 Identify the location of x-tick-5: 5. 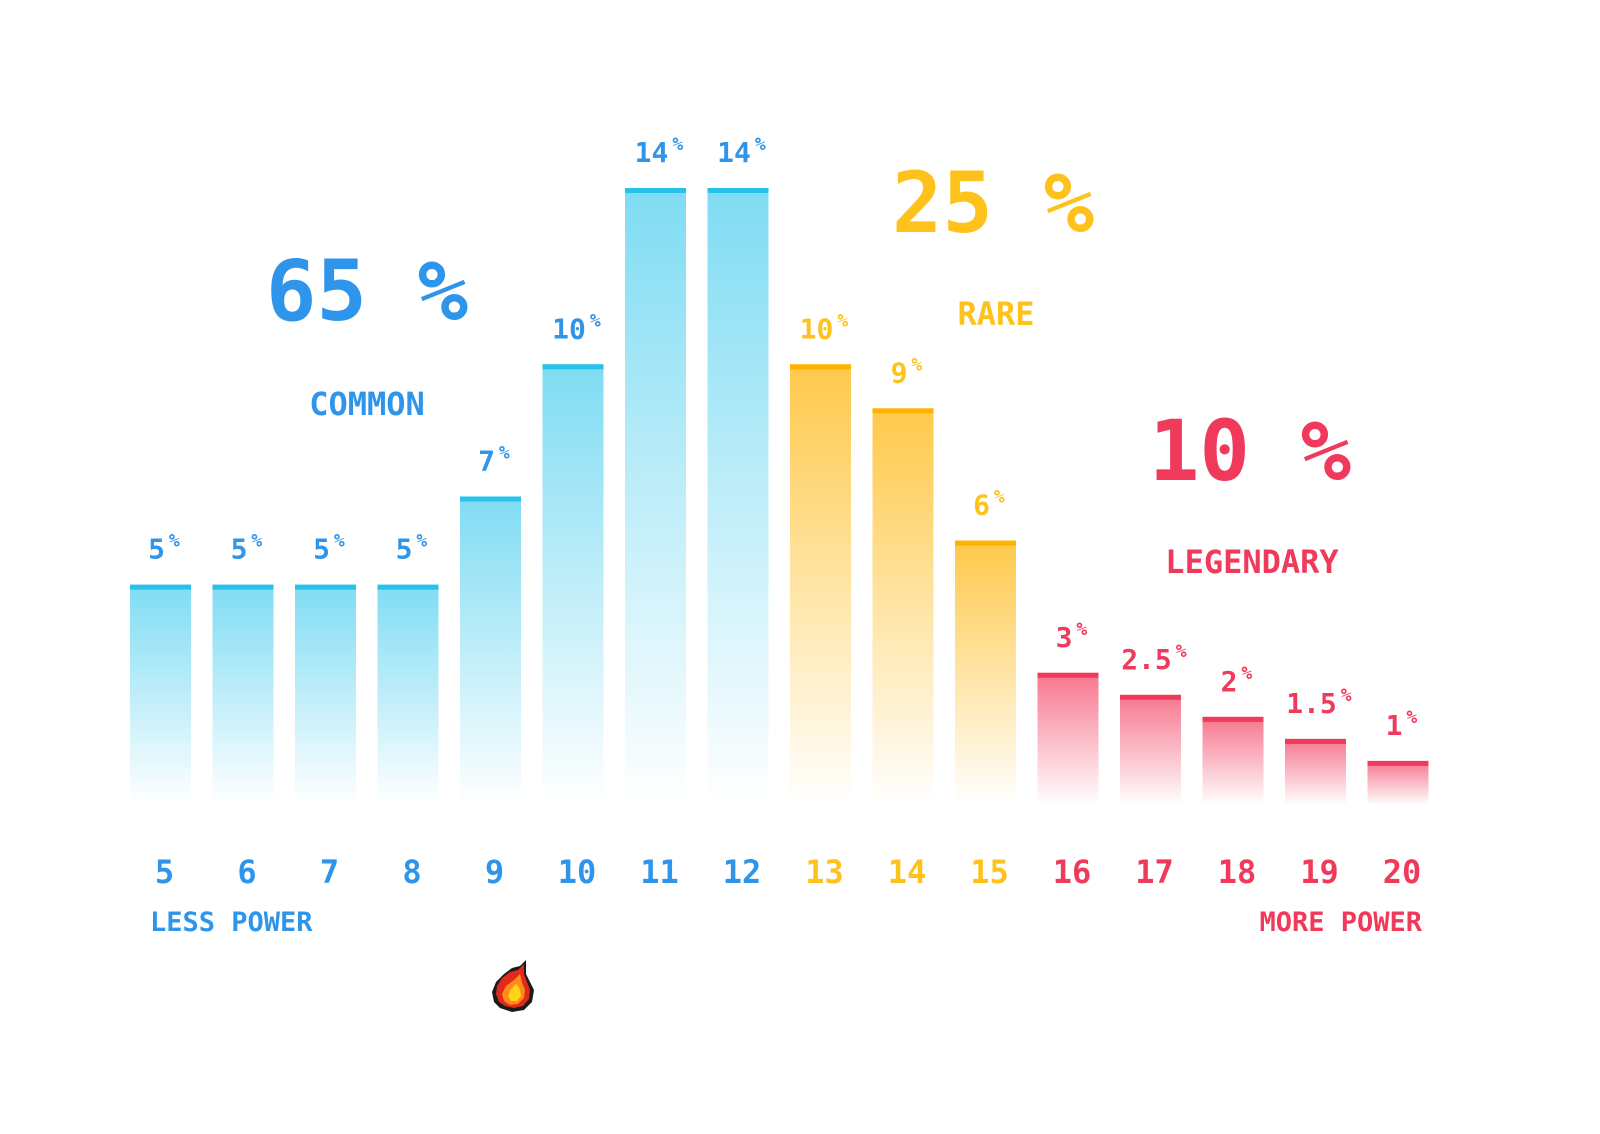
(164, 872).